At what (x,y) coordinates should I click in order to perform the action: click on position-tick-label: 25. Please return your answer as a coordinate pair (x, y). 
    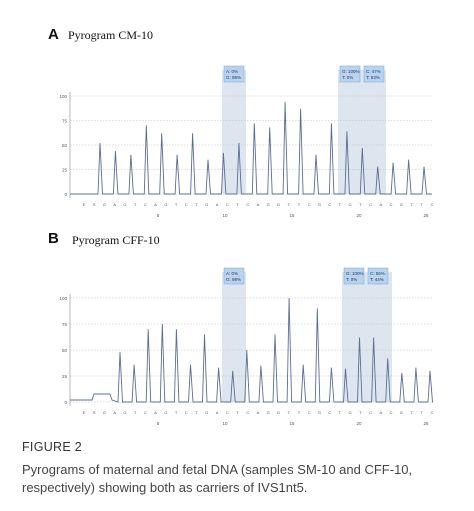
    Looking at the image, I should click on (426, 423).